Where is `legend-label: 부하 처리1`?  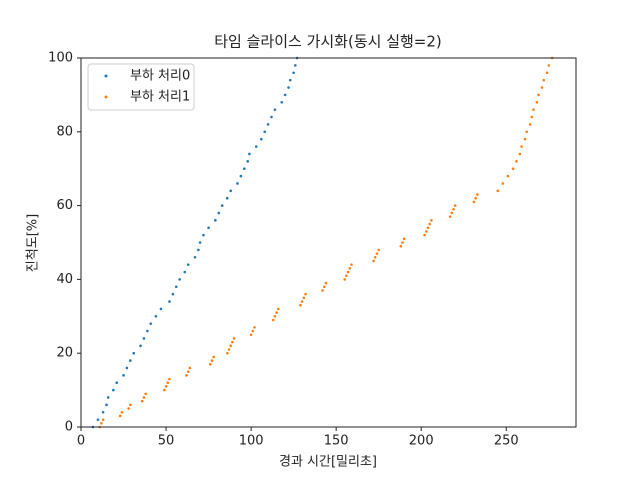
legend-label: 부하 처리1 is located at coordinates (160, 97).